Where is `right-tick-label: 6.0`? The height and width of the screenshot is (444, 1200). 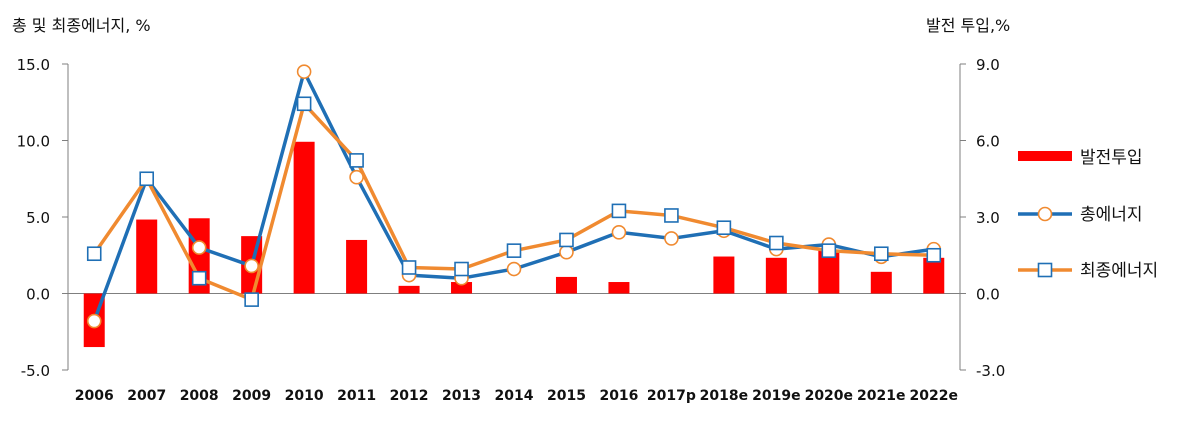
right-tick-label: 6.0 is located at coordinates (988, 142).